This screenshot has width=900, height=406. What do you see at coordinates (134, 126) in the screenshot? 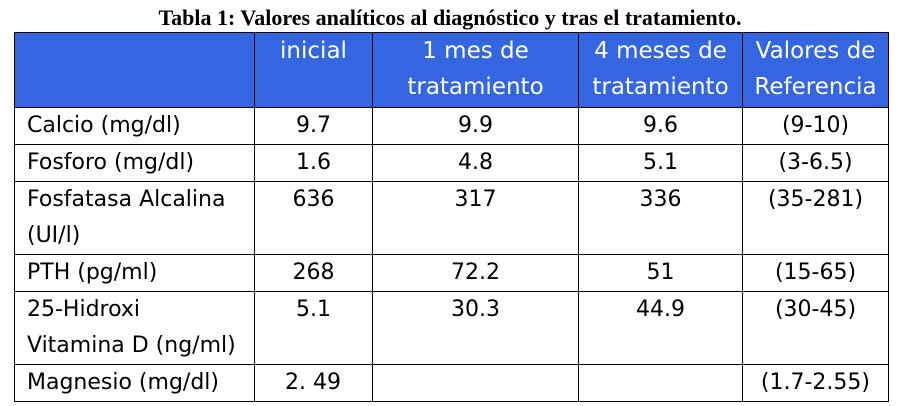
I see `row-label: Calcio (mg/dl)` at bounding box center [134, 126].